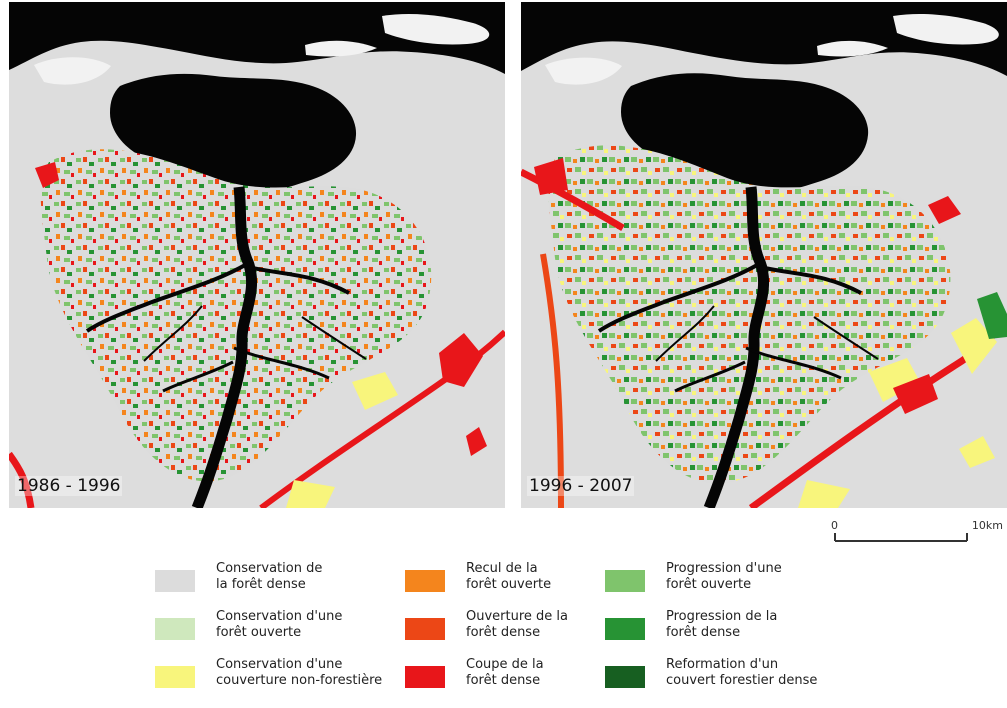 The width and height of the screenshot is (1007, 708). I want to click on legend-item-conservation-foret-ouverte: Conservation d'une forêt ouverte, so click(270, 630).